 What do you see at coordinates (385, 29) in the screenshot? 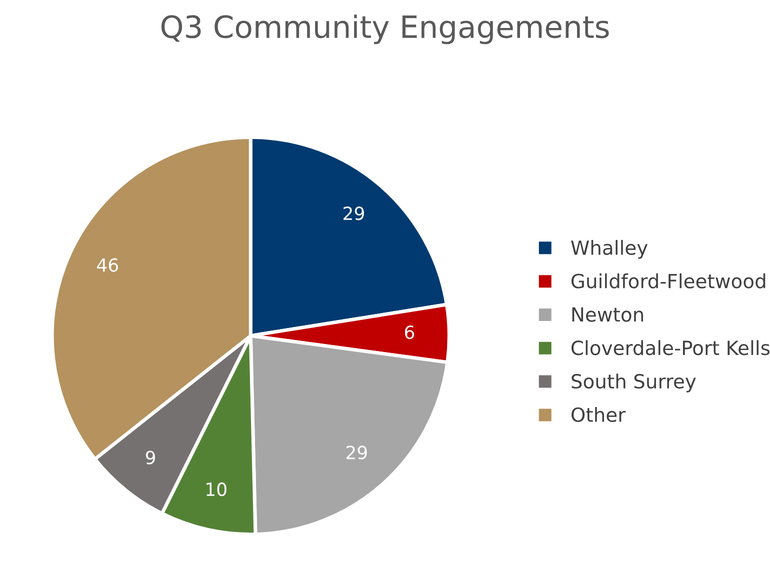
I see `chart-title: Q3 Community Engagements` at bounding box center [385, 29].